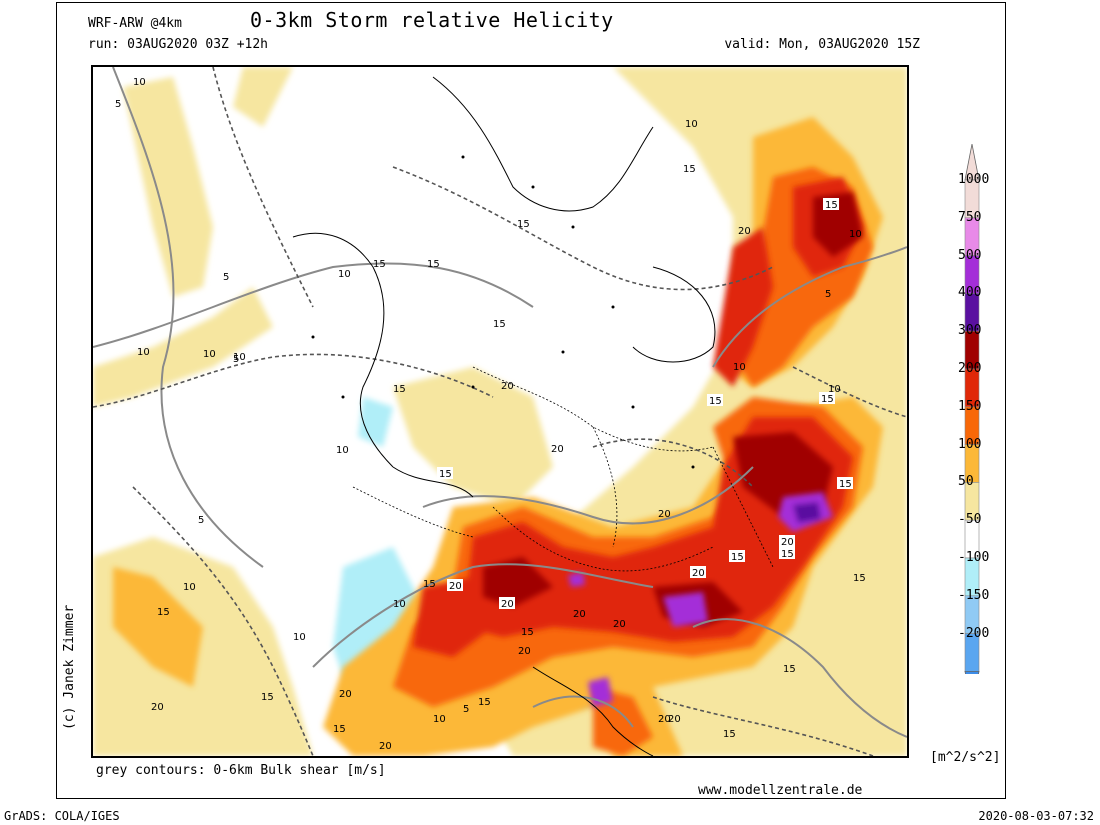  What do you see at coordinates (432, 20) in the screenshot?
I see `map-title: 0-3km Storm relative Helicity` at bounding box center [432, 20].